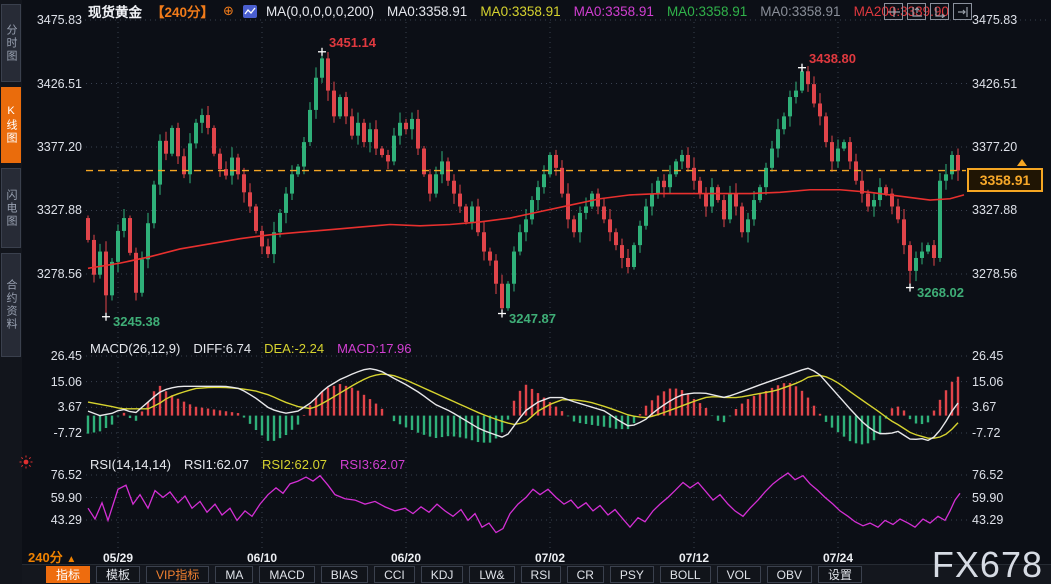 The width and height of the screenshot is (1051, 584). What do you see at coordinates (344, 574) in the screenshot?
I see `footer-tab-BIAS: BIAS` at bounding box center [344, 574].